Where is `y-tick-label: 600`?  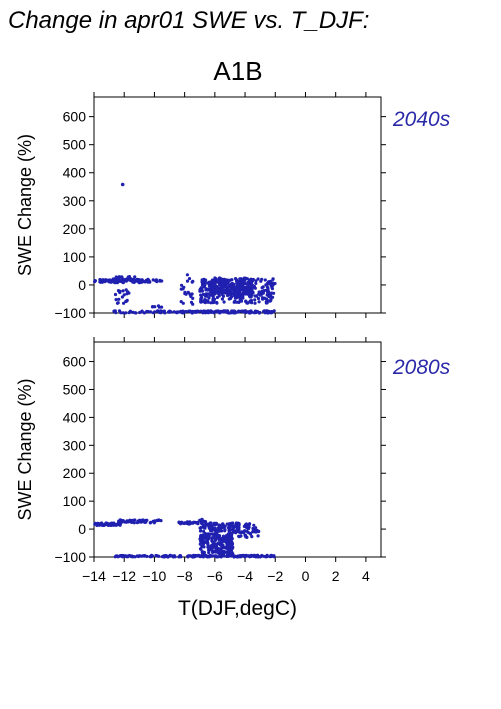 y-tick-label: 600 is located at coordinates (75, 117).